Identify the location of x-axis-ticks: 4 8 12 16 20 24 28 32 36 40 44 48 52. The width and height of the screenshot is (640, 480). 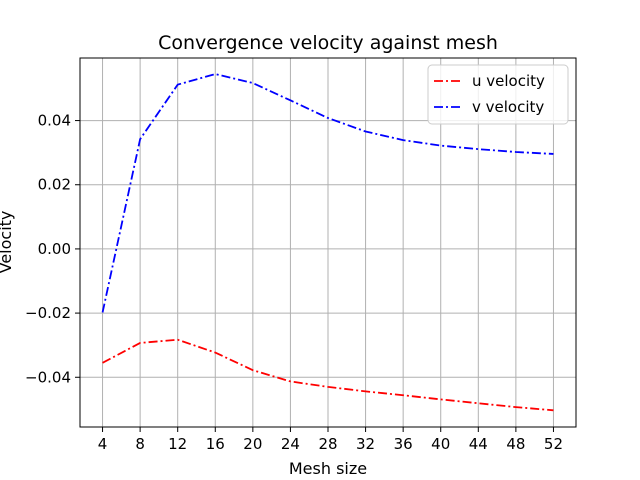
(330, 440).